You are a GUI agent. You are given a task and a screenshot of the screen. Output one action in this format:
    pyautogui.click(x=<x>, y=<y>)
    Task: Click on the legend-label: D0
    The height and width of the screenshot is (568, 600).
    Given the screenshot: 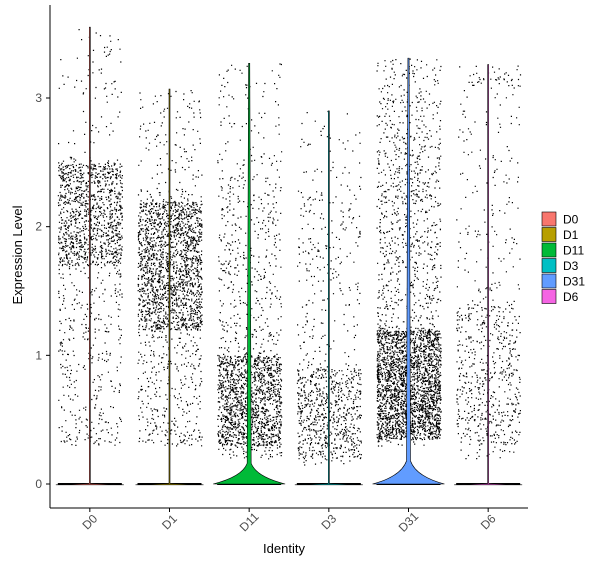 What is the action you would take?
    pyautogui.click(x=571, y=220)
    